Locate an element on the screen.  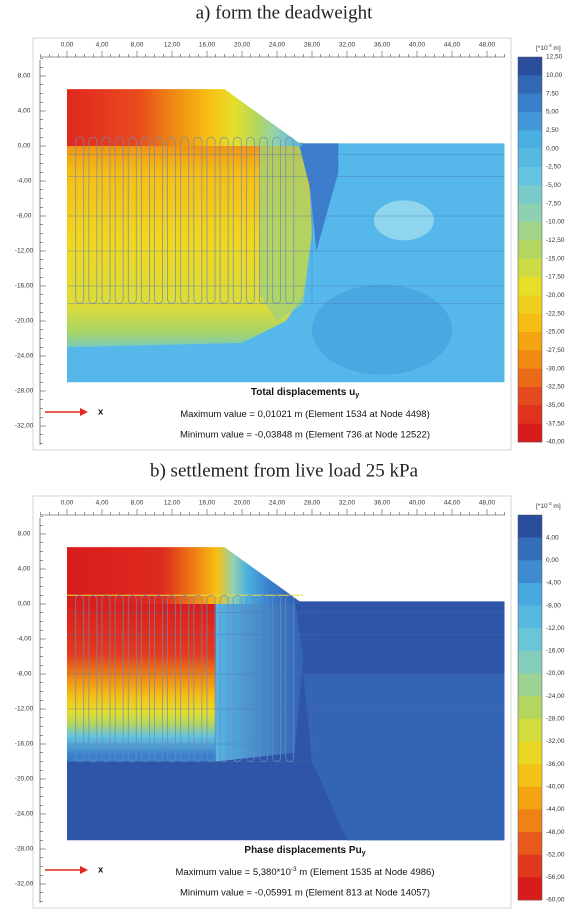
colorbar-label: -27,50 is located at coordinates (555, 350).